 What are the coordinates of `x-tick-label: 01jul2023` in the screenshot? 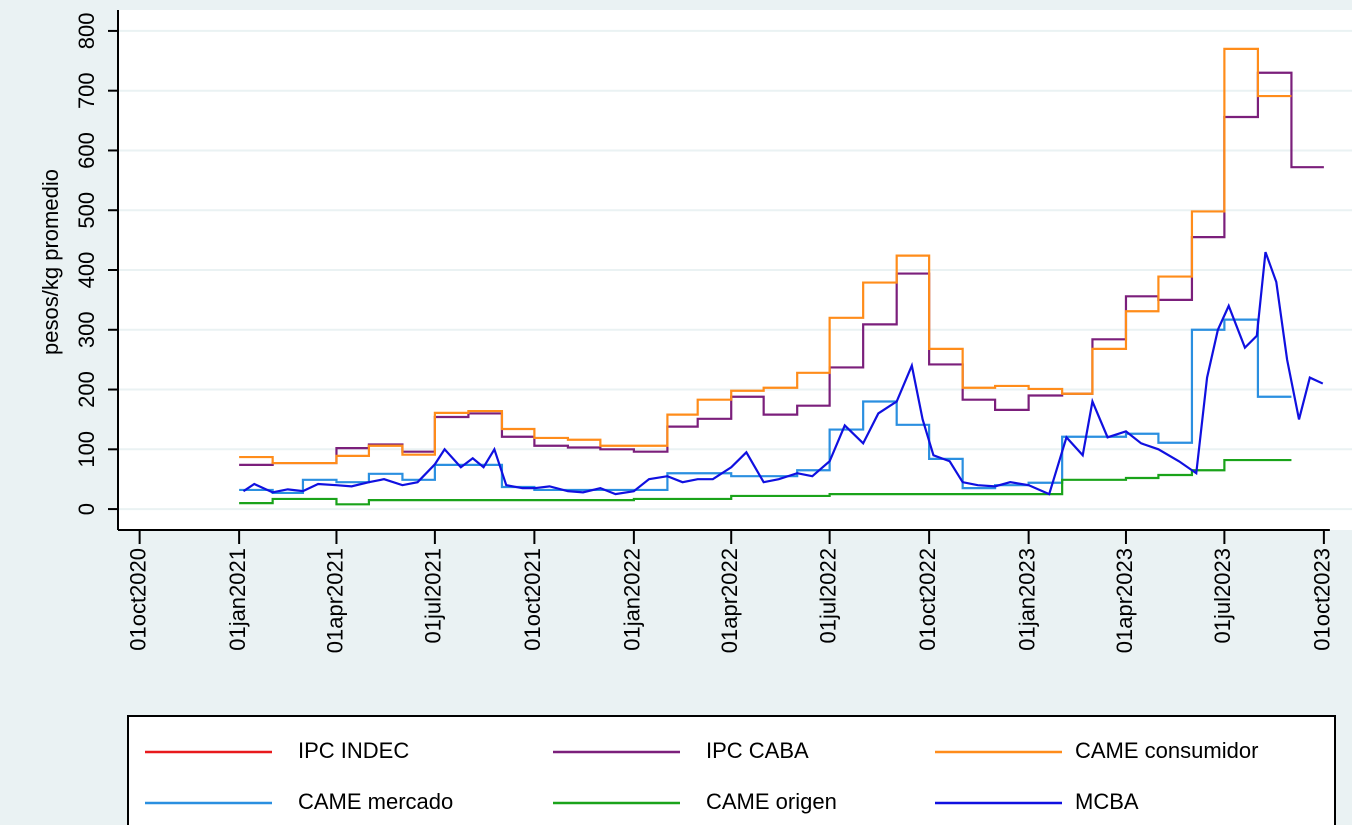 It's located at (1222, 595).